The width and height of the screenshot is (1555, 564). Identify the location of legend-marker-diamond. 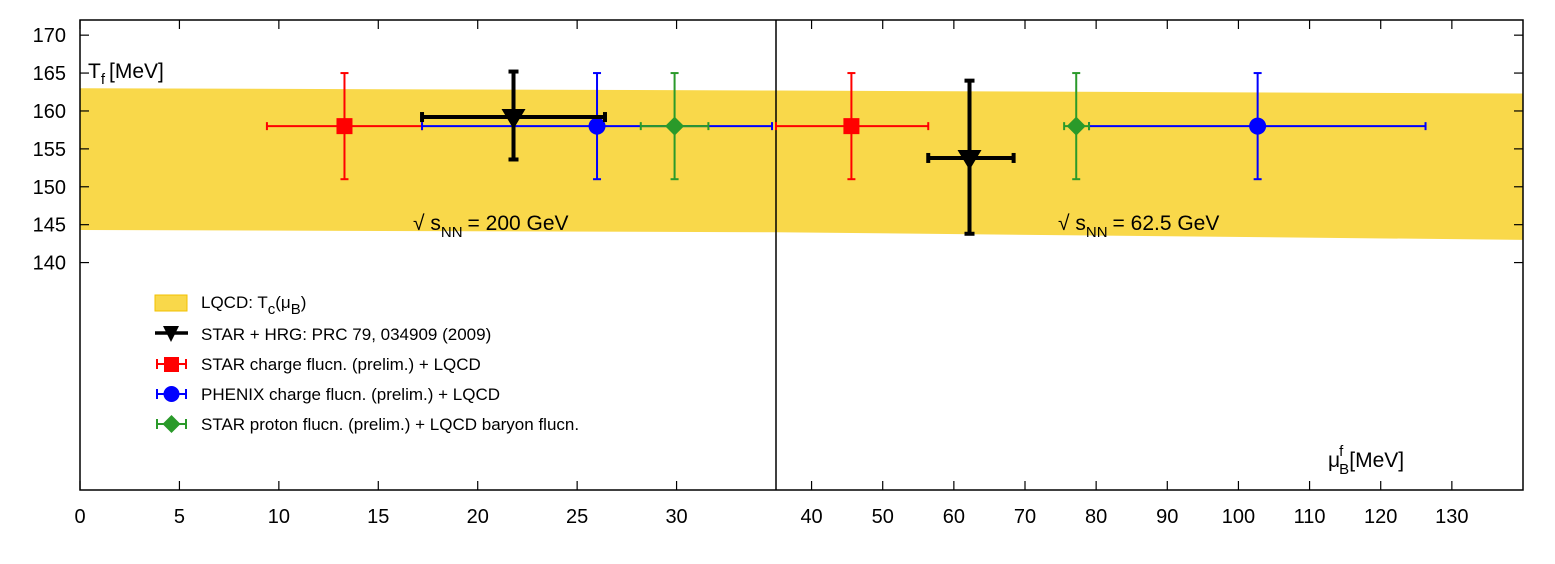
(171, 424).